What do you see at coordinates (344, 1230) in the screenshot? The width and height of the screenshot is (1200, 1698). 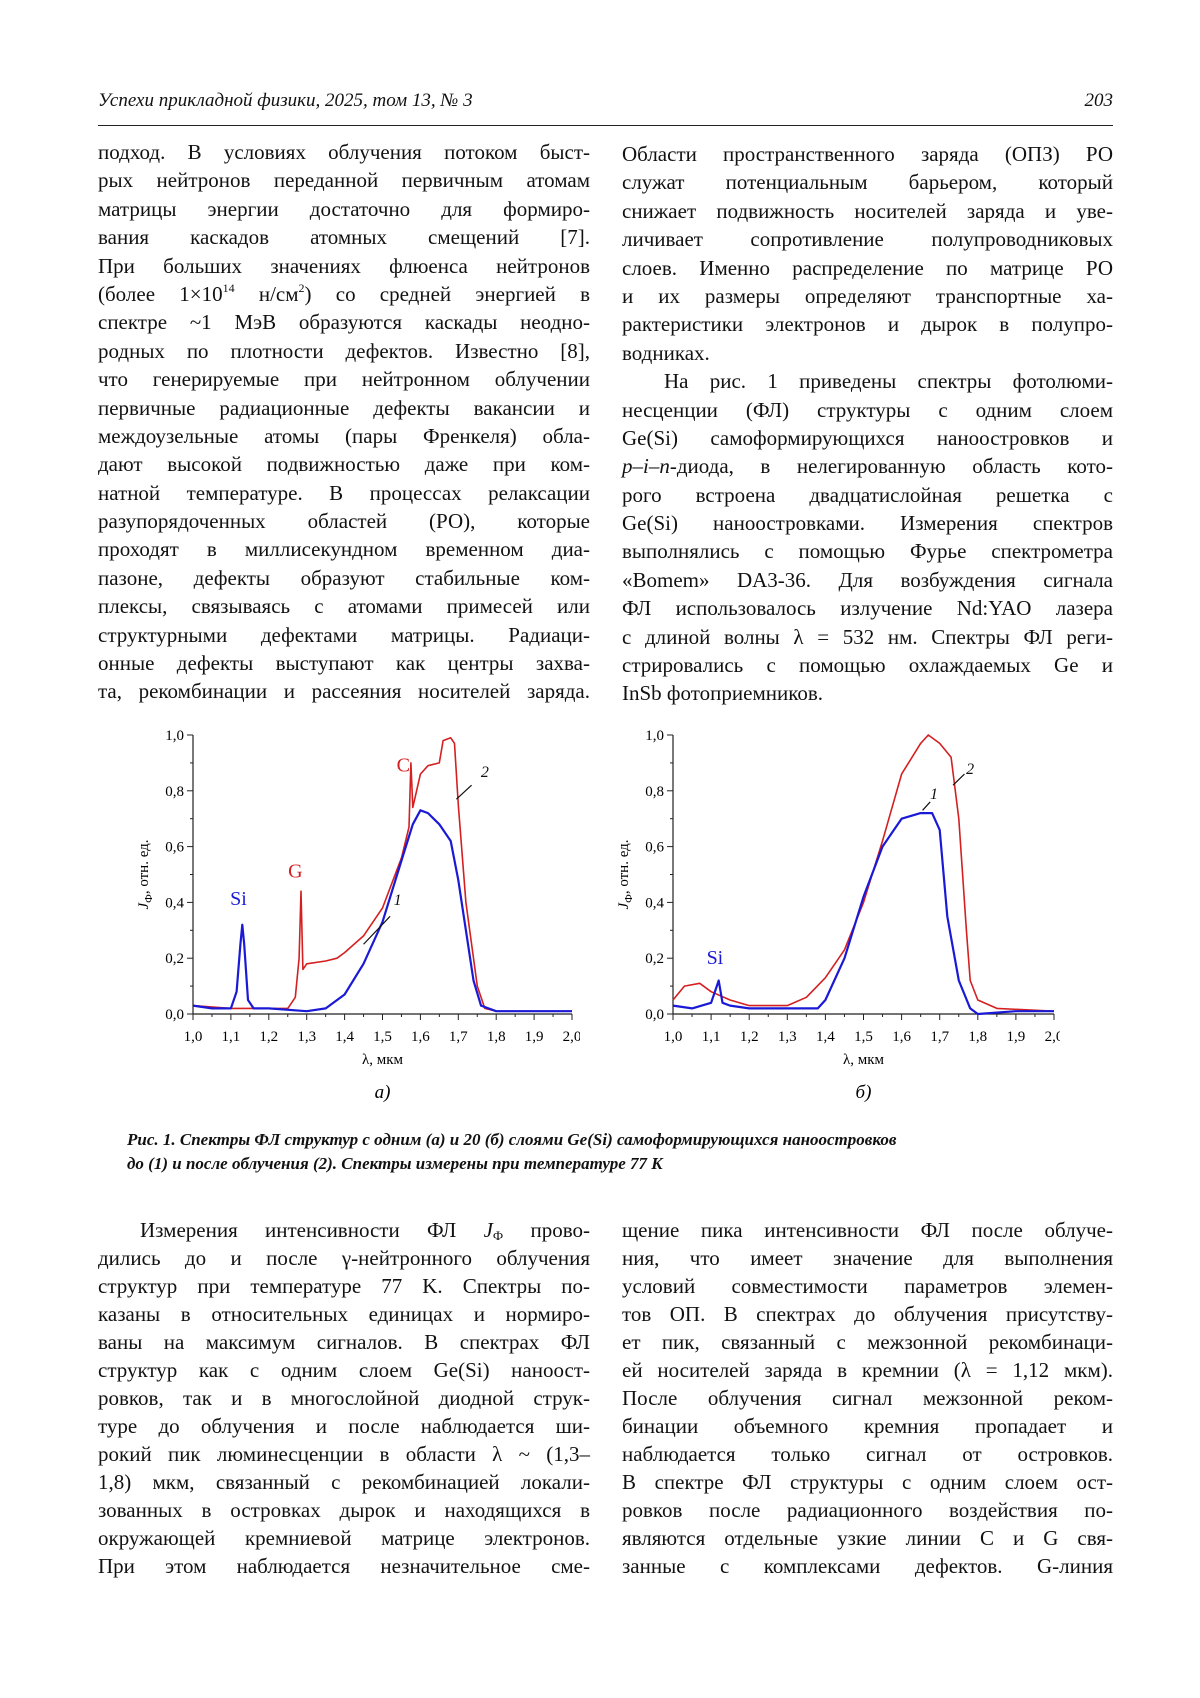 I see `text-line: Измерения интенсивности ФЛ JФ прово-` at bounding box center [344, 1230].